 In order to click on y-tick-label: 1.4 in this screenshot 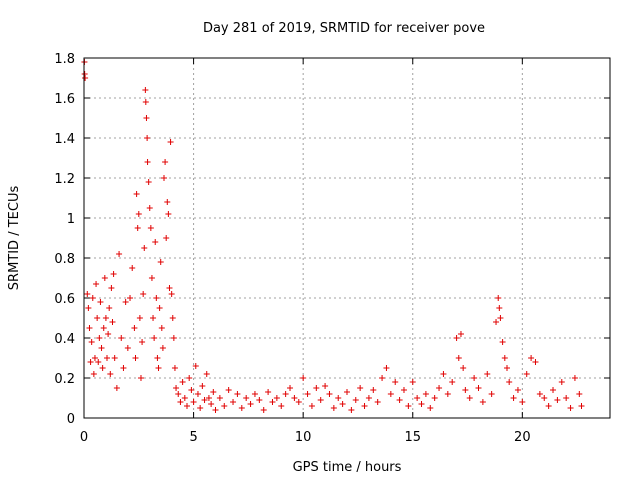, I will do `click(64, 139)`.